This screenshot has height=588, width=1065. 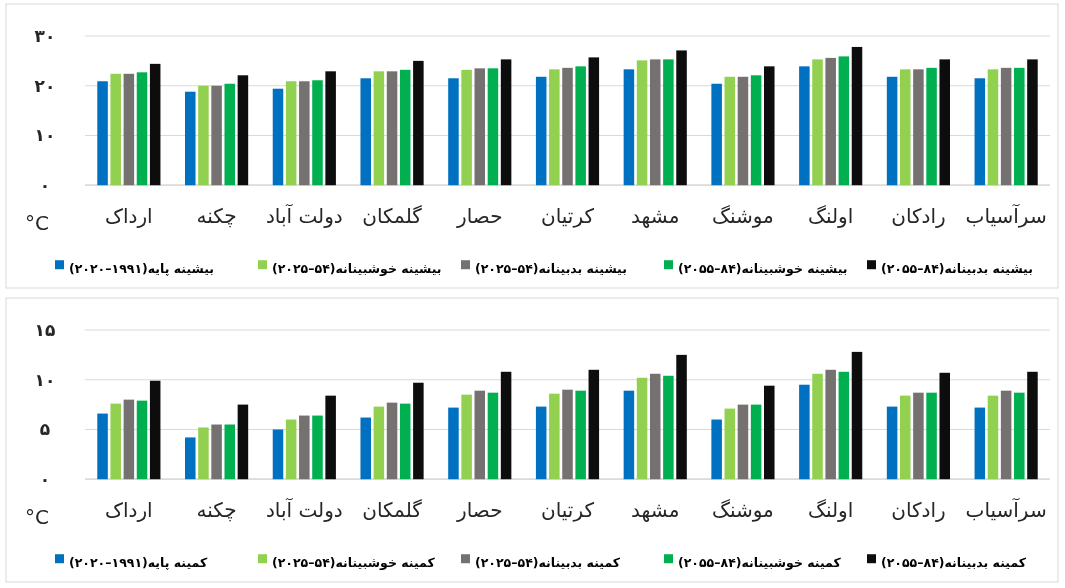 I want to click on y-tick-label: ۵, so click(x=45, y=429).